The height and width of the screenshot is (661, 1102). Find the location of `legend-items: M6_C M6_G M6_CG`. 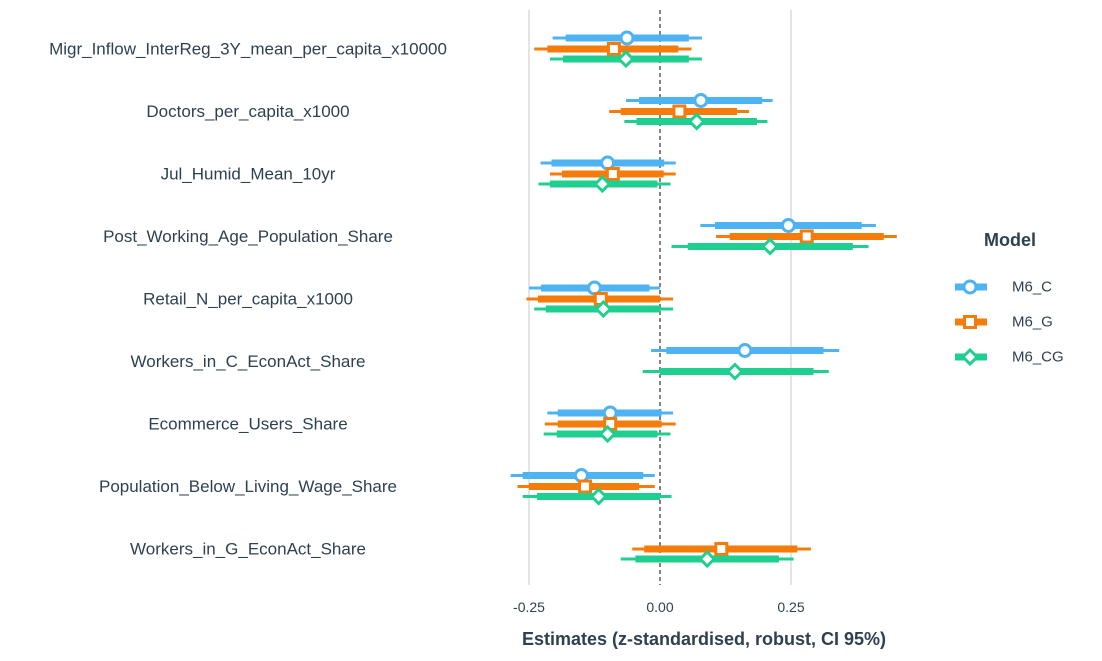

legend-items: M6_C M6_G M6_CG is located at coordinates (1009, 323).